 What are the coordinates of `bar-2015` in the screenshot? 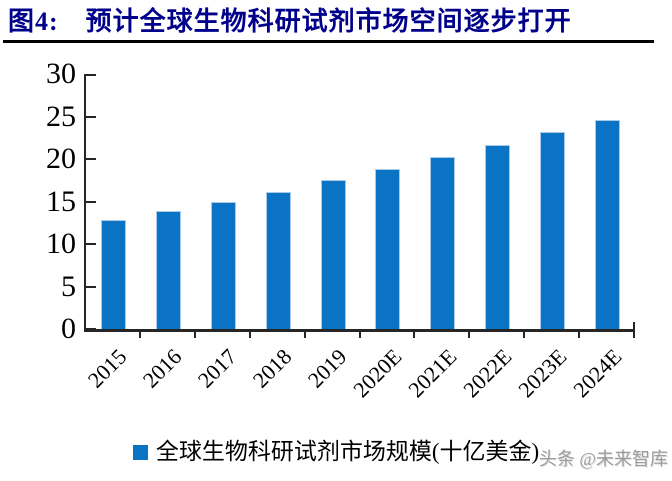 It's located at (113, 274).